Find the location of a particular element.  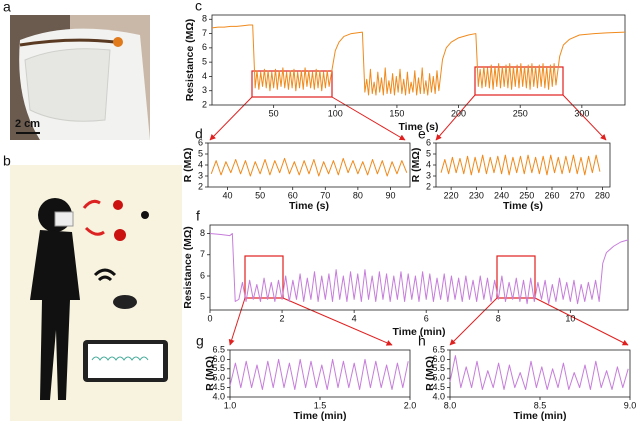

panel-label: h is located at coordinates (422, 341).